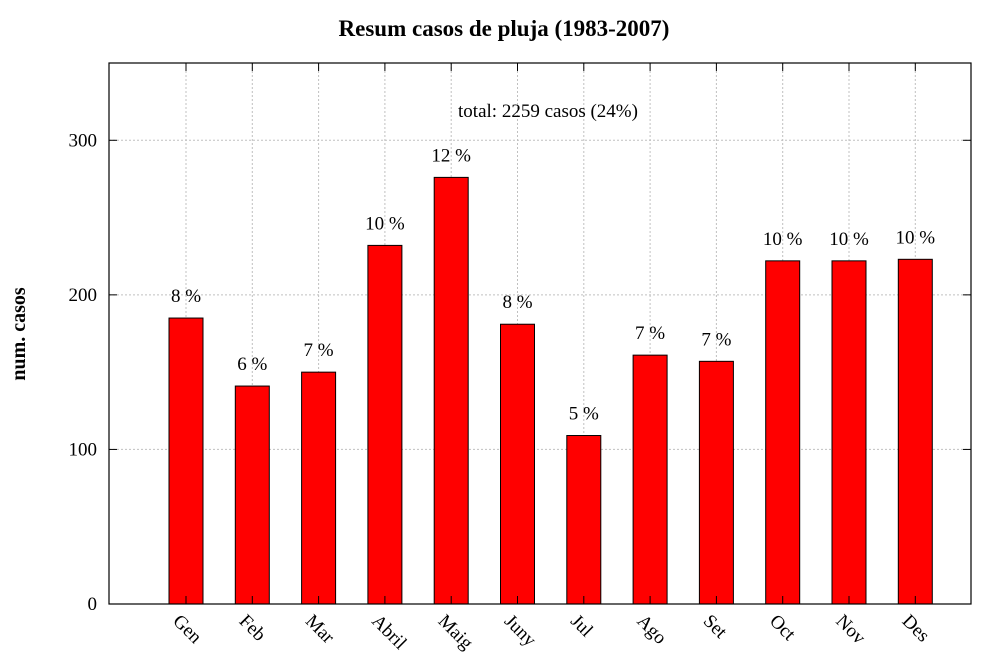 The image size is (1008, 671). What do you see at coordinates (915, 431) in the screenshot?
I see `bar-des` at bounding box center [915, 431].